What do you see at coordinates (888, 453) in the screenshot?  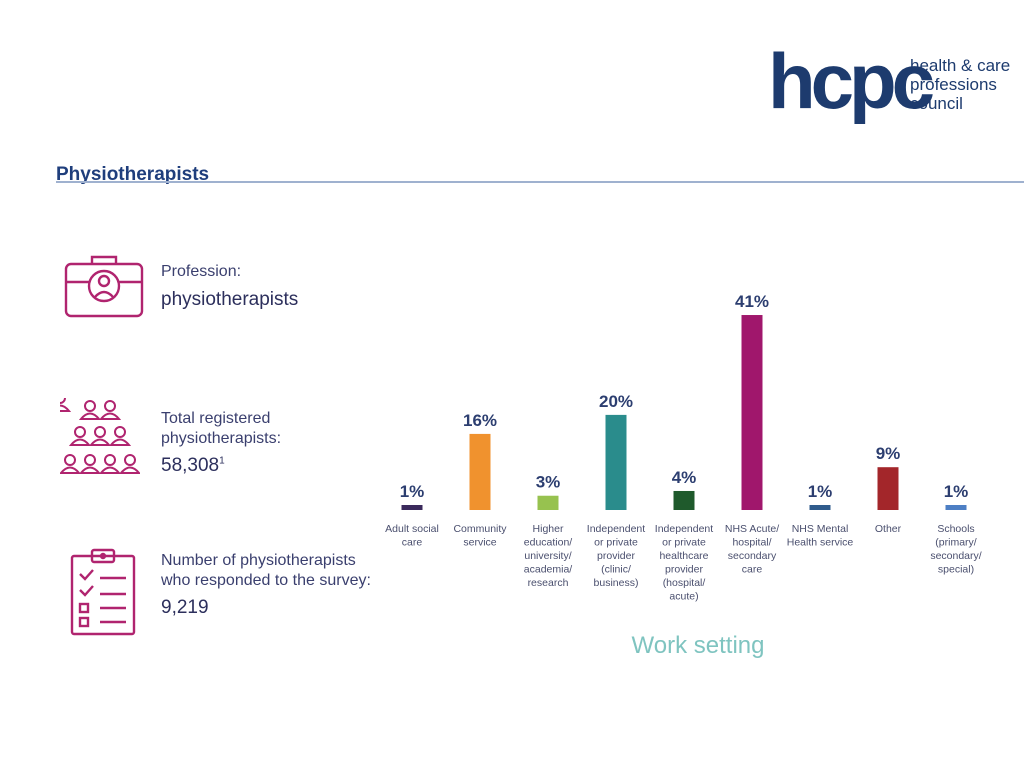 I see `value-label-7: 9%` at bounding box center [888, 453].